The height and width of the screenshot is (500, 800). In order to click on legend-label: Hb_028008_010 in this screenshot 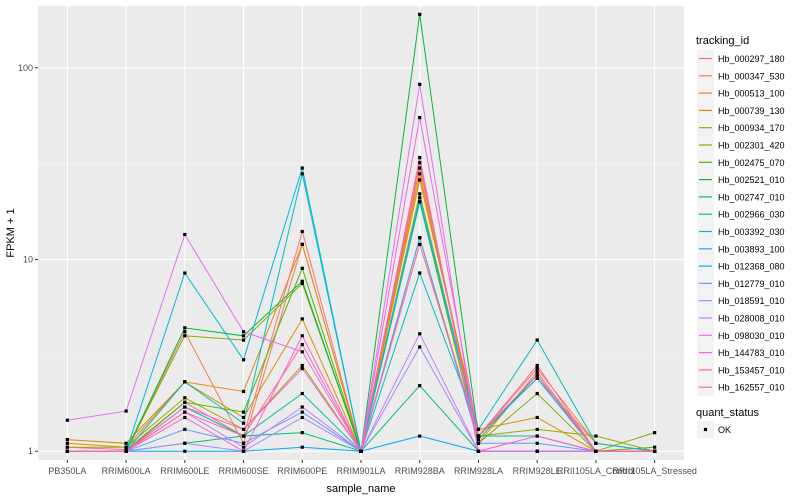, I will do `click(751, 319)`.